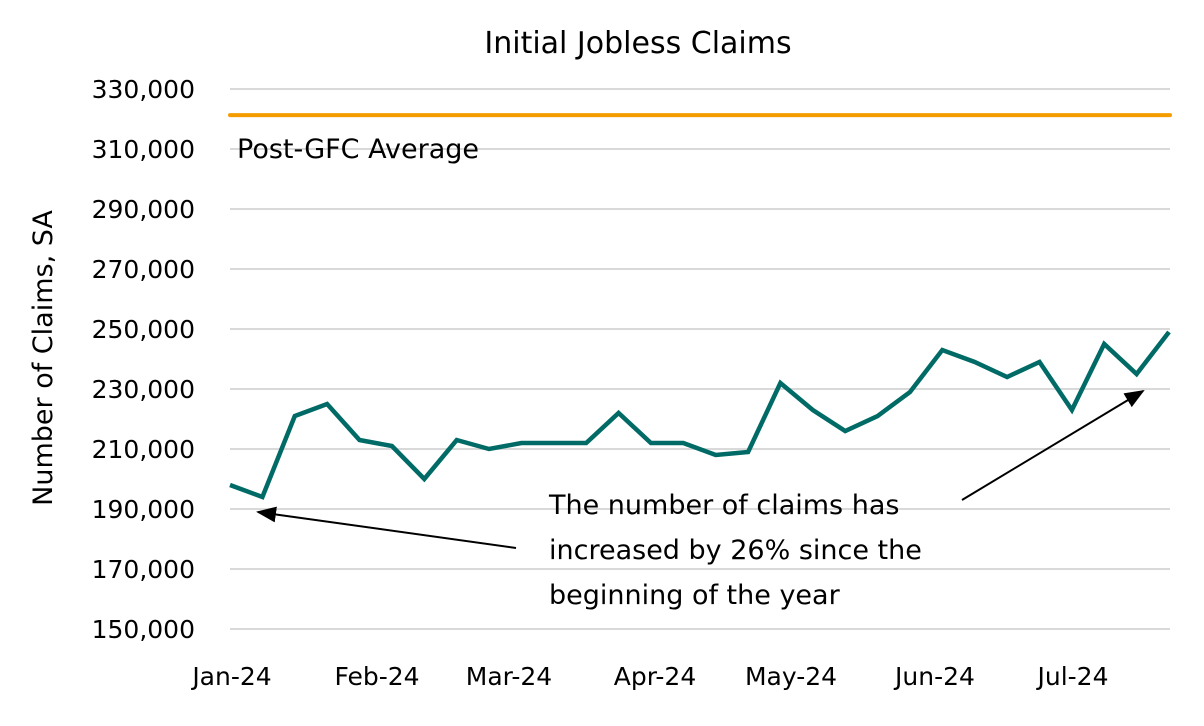 The height and width of the screenshot is (726, 1204). I want to click on annotation-line-2: increased by 26% since the, so click(735, 550).